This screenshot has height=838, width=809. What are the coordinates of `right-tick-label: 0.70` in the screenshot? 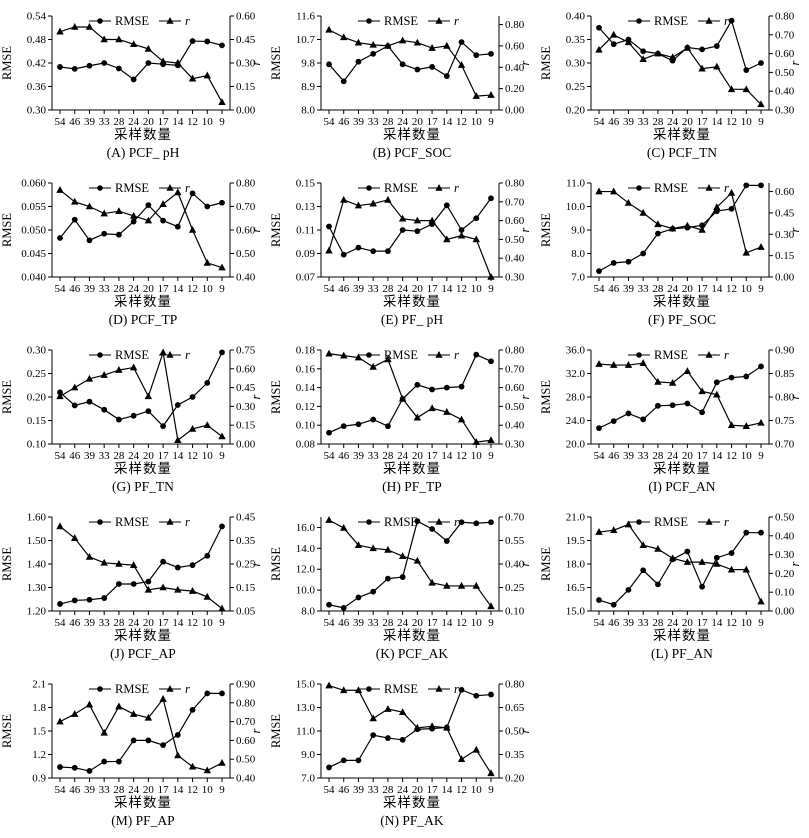 It's located at (515, 202).